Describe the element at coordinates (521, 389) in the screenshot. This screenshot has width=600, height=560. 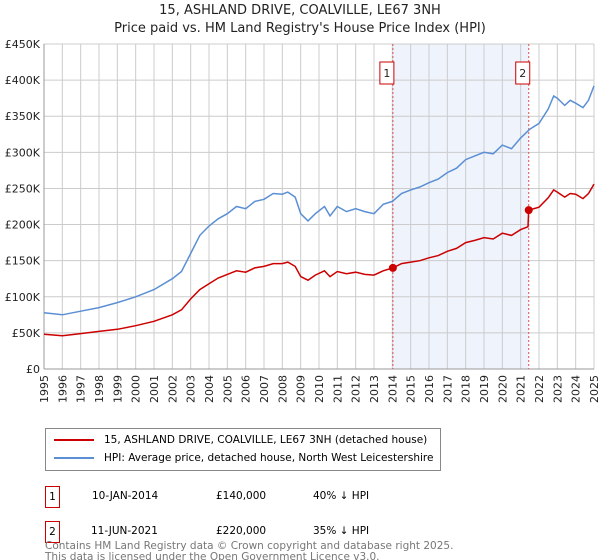
I see `x-tick-label: 2021` at that location.